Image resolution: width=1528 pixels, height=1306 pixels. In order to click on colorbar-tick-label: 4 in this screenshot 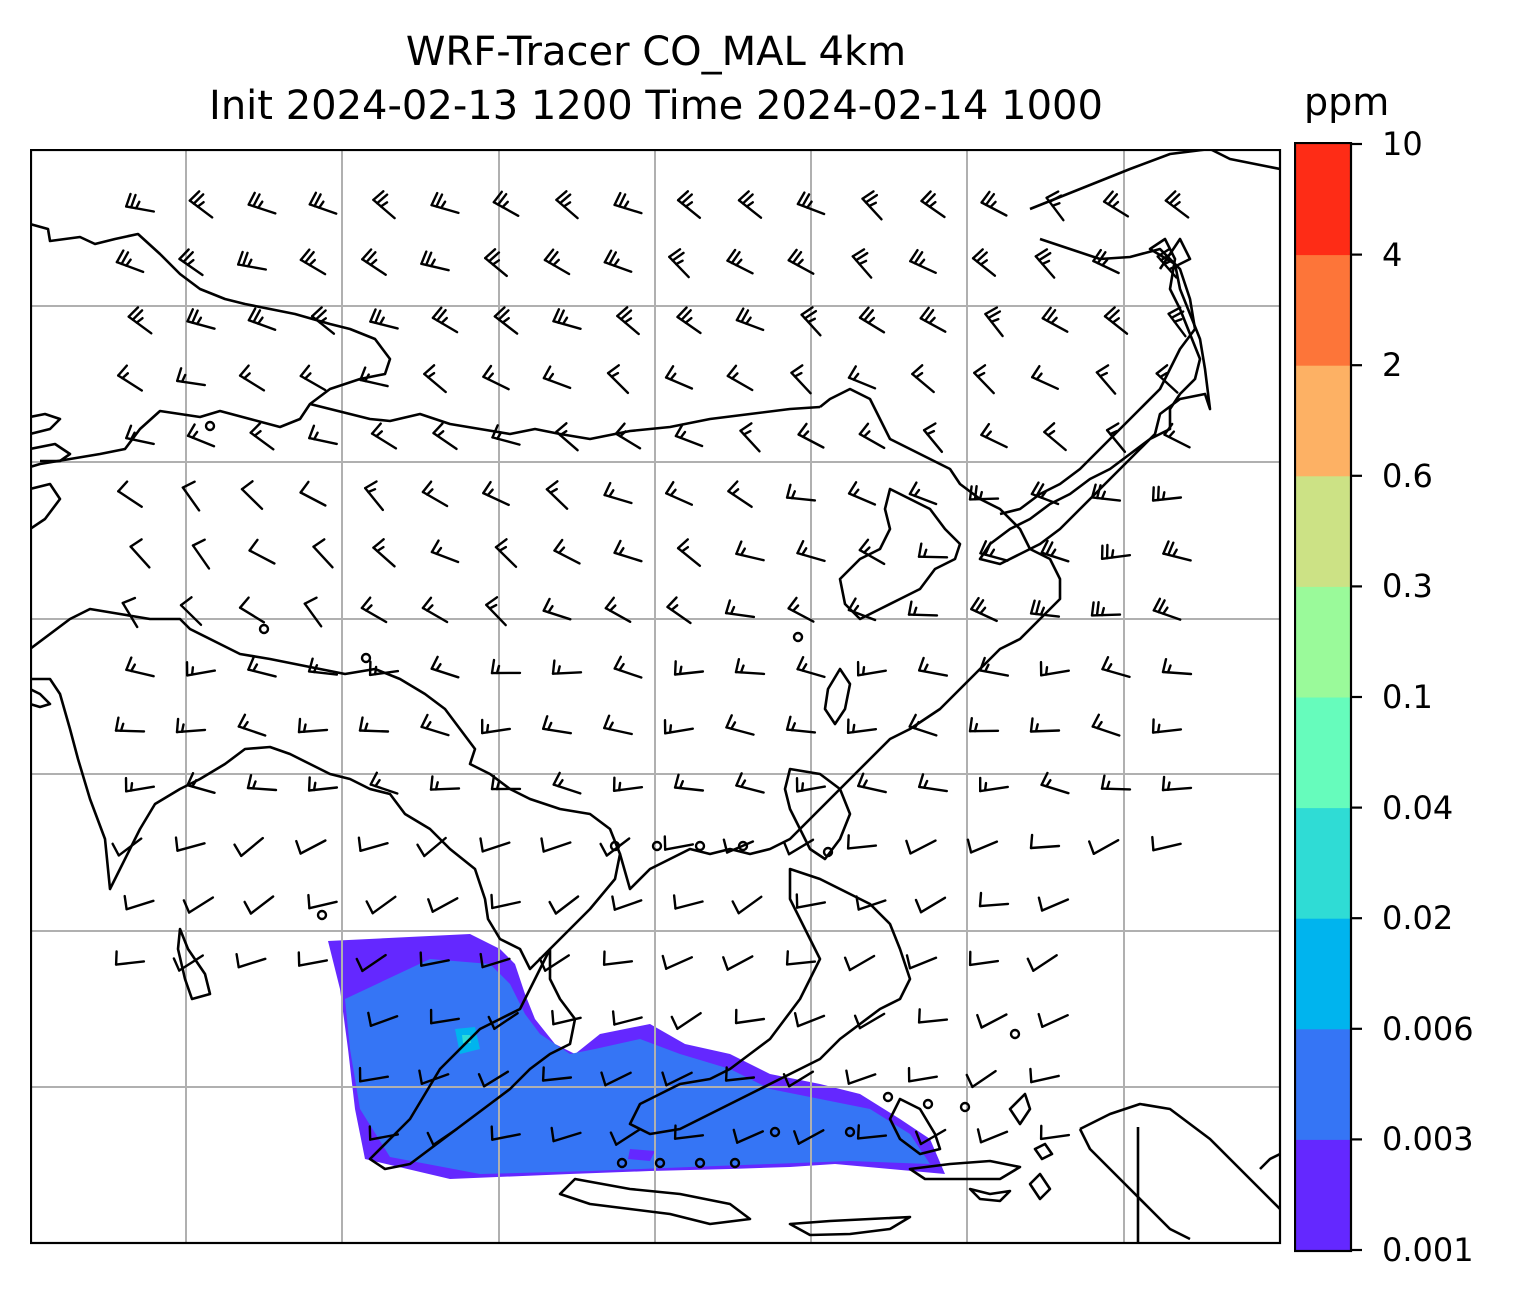, I will do `click(1392, 254)`.